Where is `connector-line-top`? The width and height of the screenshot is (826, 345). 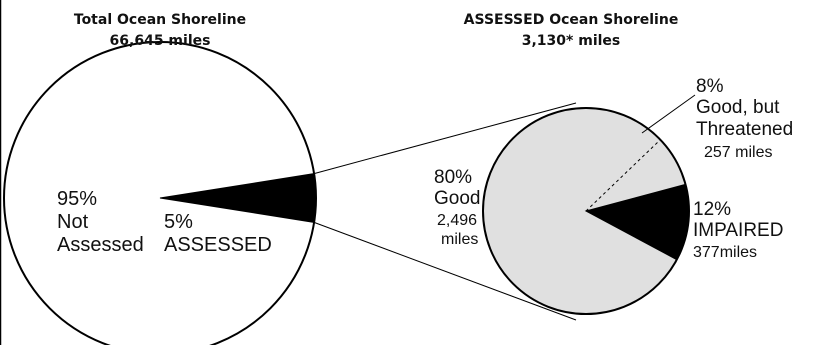
connector-line-top is located at coordinates (445, 138).